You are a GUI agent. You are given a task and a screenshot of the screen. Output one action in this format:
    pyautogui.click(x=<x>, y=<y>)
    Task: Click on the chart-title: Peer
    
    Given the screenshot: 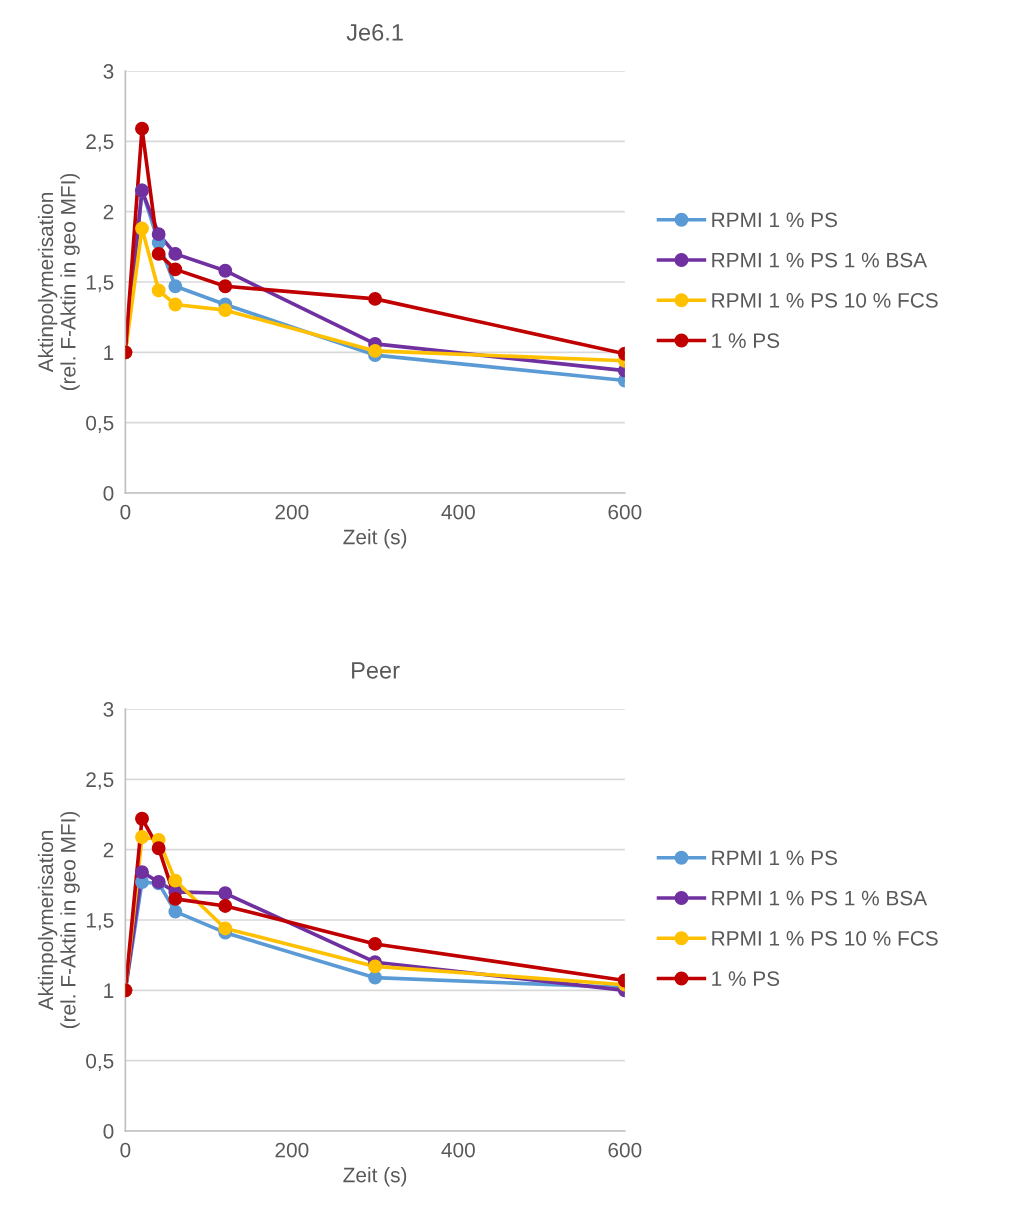 What is the action you would take?
    pyautogui.click(x=376, y=670)
    